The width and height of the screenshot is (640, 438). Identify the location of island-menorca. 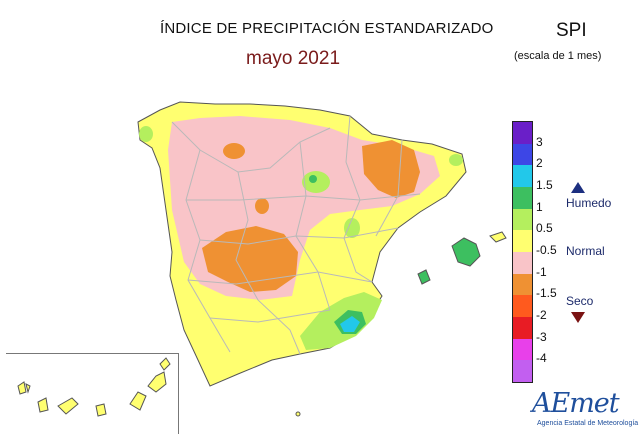
(498, 237).